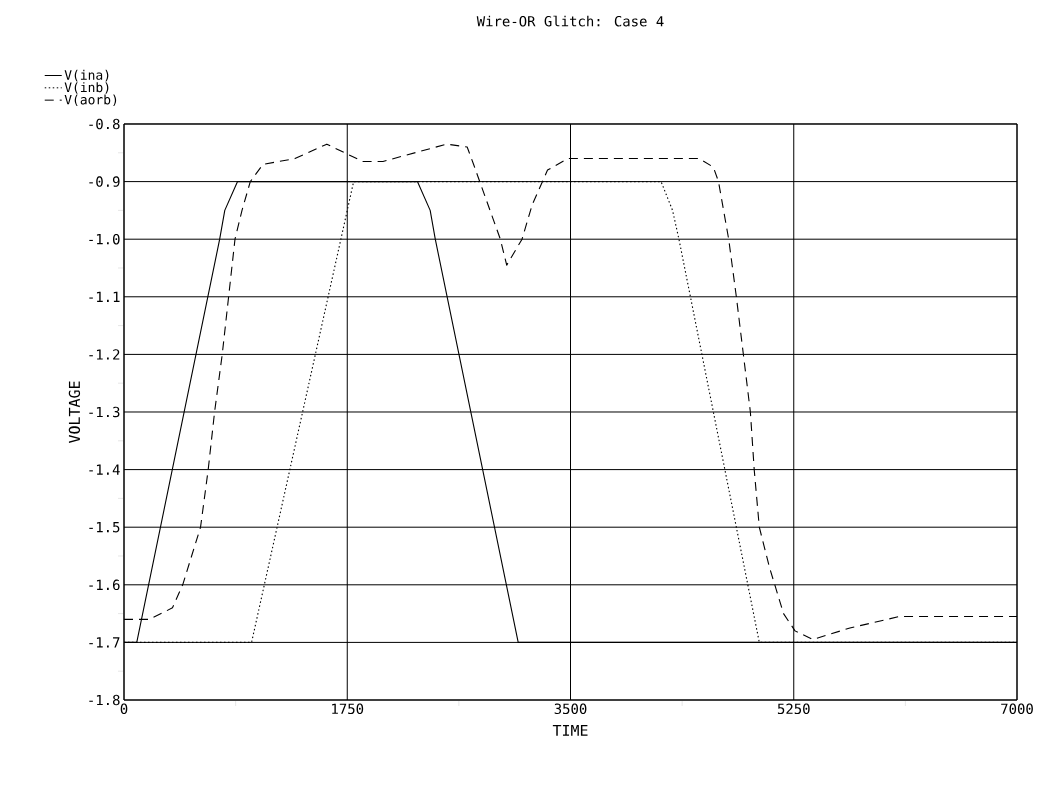 This screenshot has width=1053, height=785. I want to click on y-tick-label: -0.9, so click(104, 181).